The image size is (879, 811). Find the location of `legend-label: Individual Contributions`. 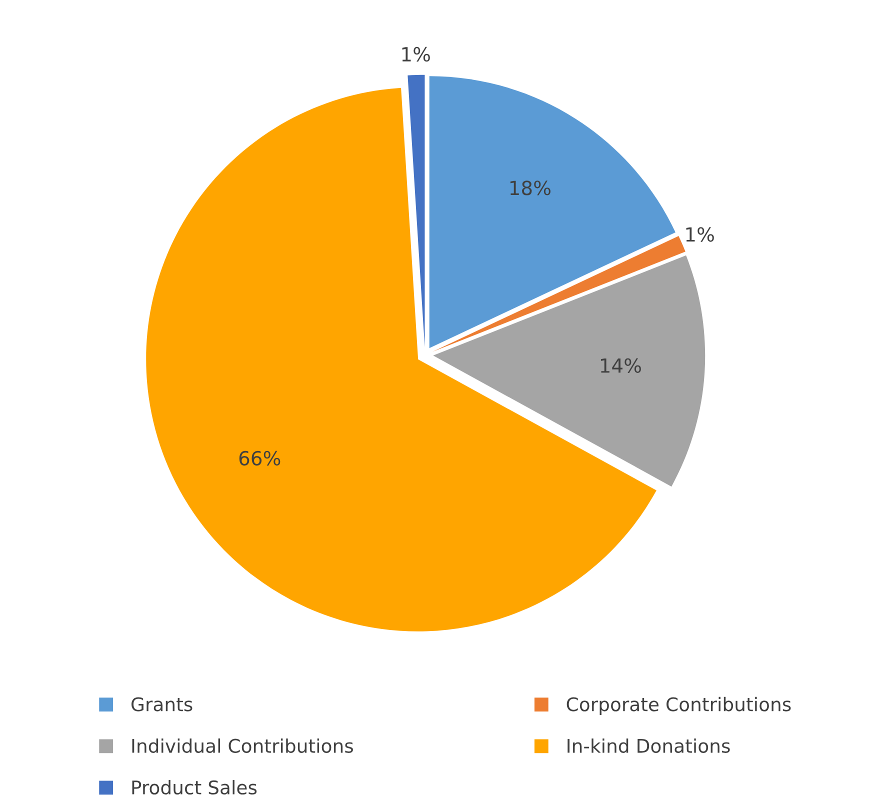

legend-label: Individual Contributions is located at coordinates (242, 745).